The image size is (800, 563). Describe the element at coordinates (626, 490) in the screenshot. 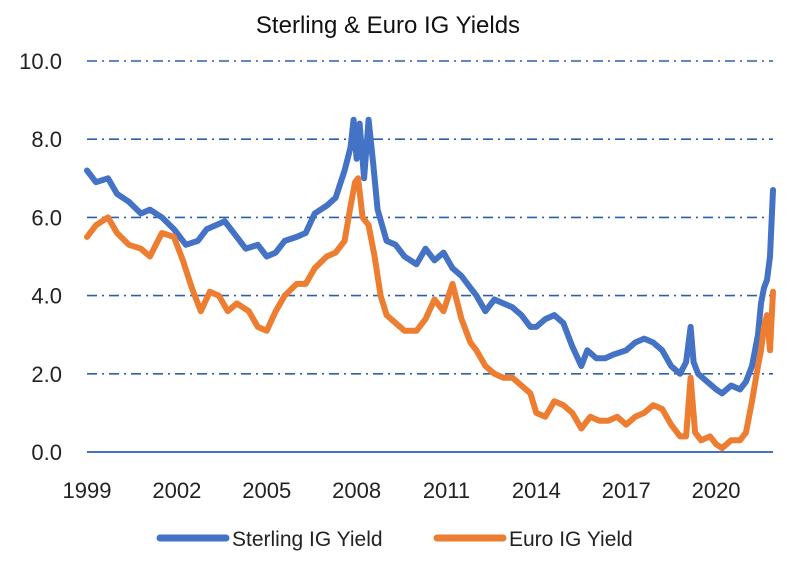

I see `x-tick-label: 2017` at that location.